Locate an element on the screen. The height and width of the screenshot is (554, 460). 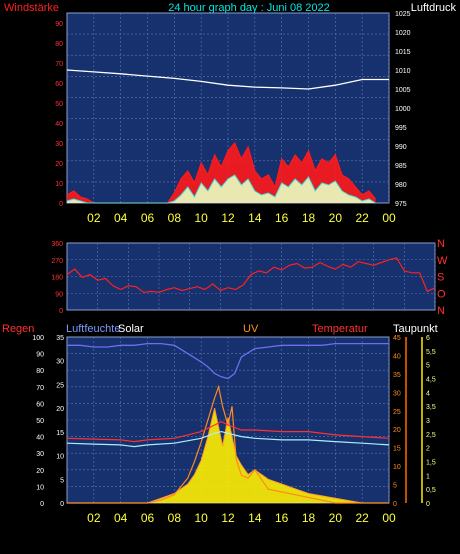
humidity-tick-label: 0 is located at coordinates (62, 504).